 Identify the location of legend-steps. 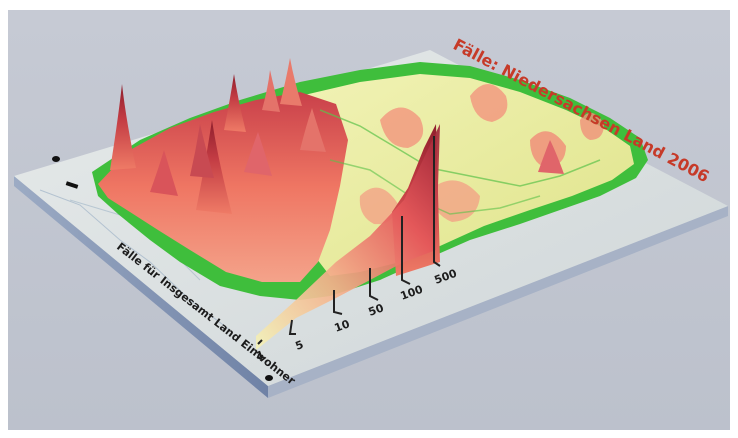
(349, 240).